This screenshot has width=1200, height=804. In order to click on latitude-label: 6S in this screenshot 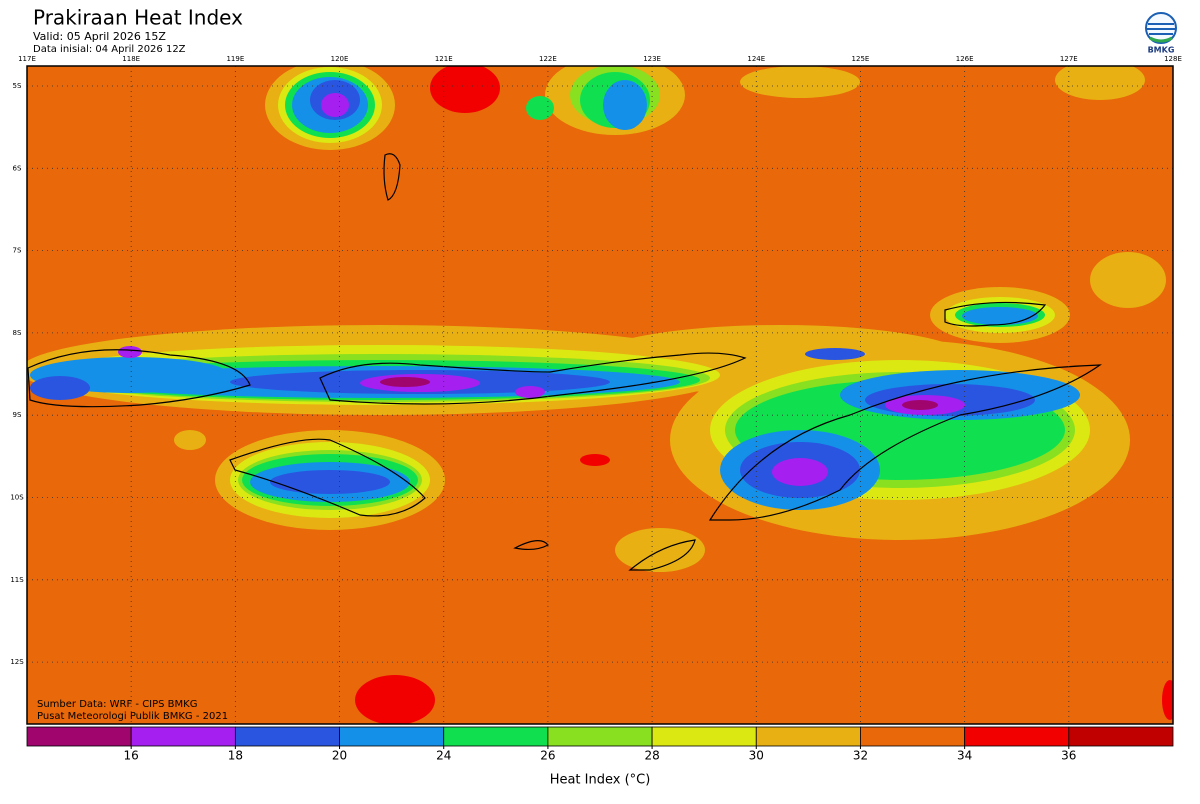, I will do `click(17, 168)`.